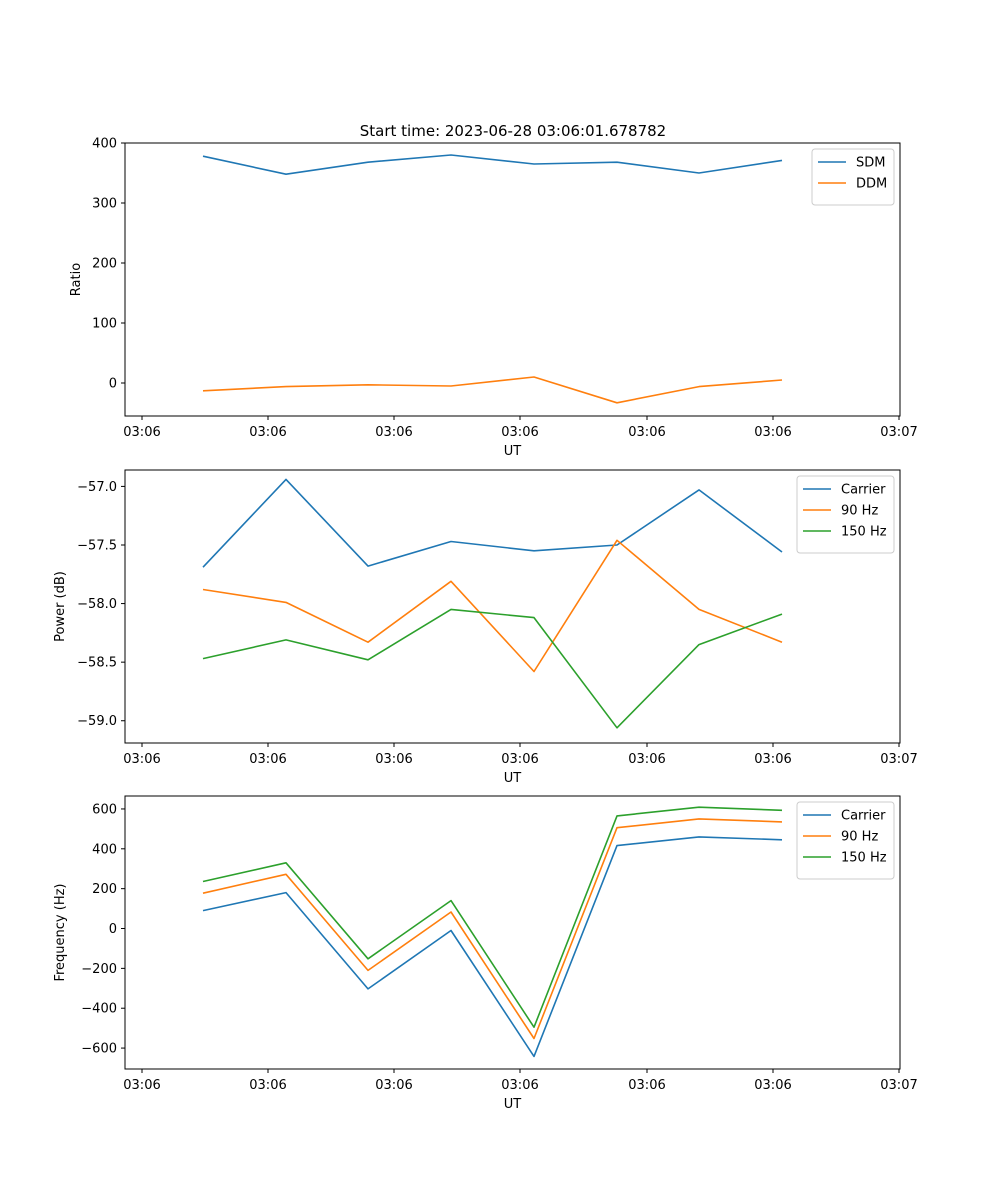  What do you see at coordinates (97, 487) in the screenshot?
I see `y-tick-label: −57.0` at bounding box center [97, 487].